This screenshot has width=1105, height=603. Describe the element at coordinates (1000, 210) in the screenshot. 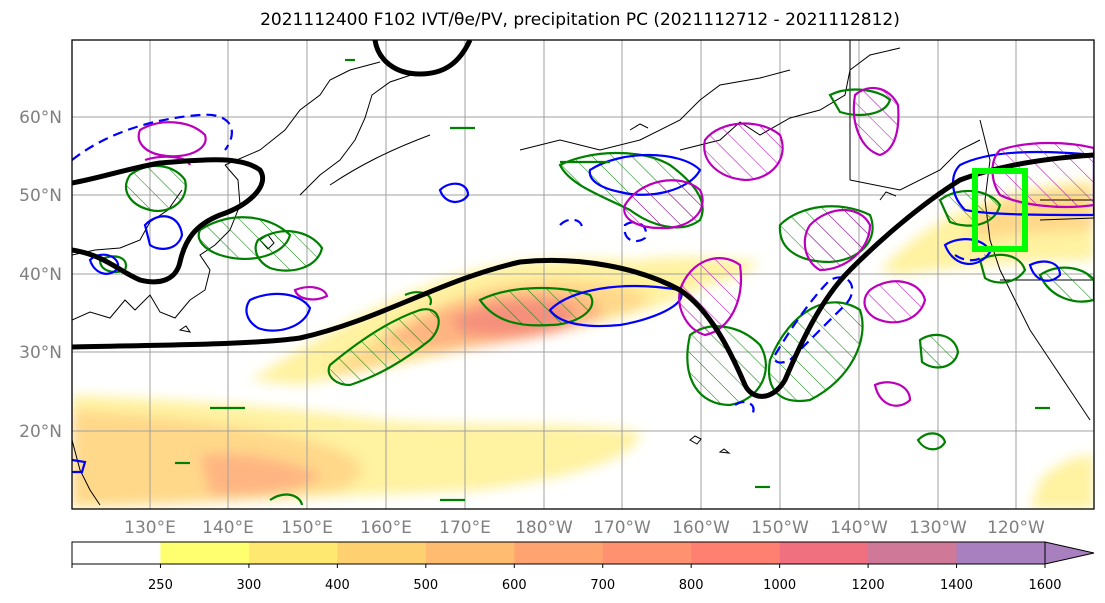

I see `target-region-box` at that location.